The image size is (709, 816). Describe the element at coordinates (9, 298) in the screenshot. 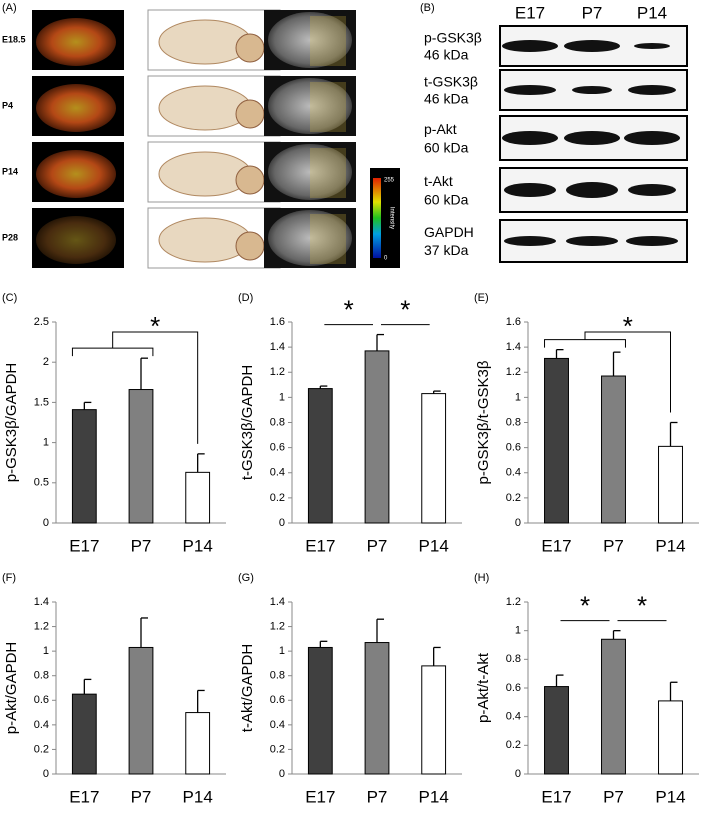

I see `chart-label: (C)` at that location.